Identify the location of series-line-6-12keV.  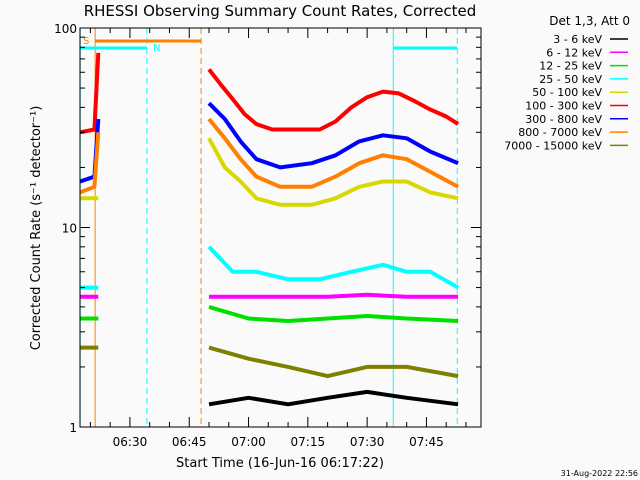
(334, 295).